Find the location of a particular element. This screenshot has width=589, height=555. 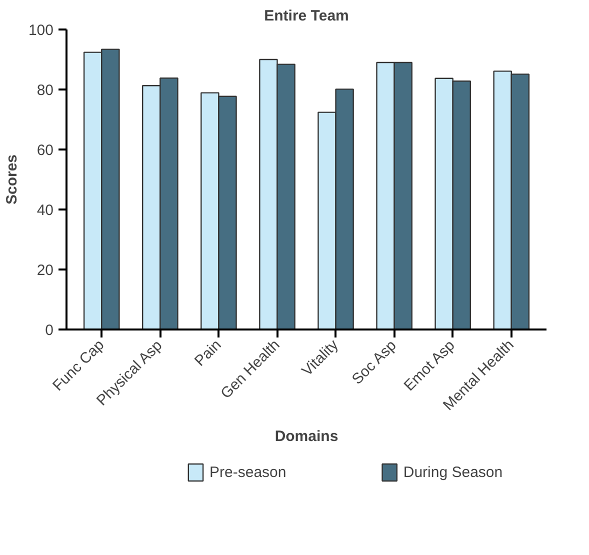

y-tick-label: 80 is located at coordinates (45, 90).